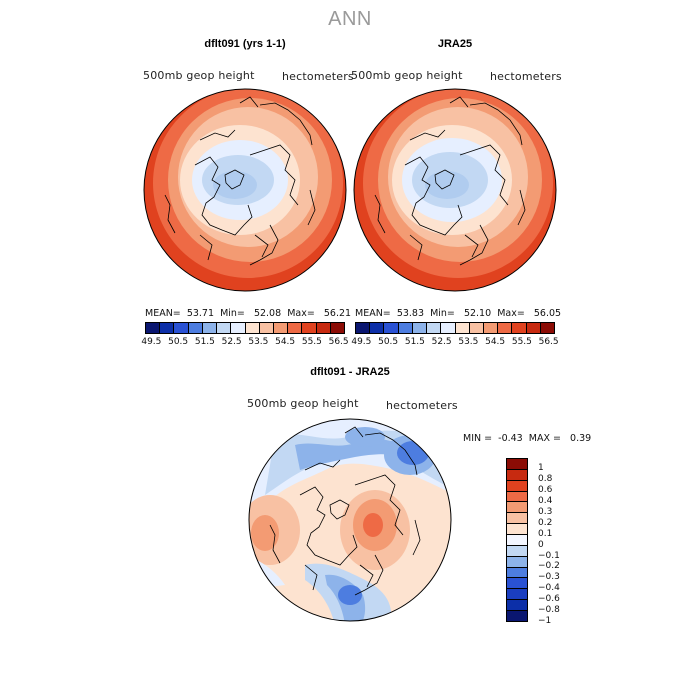  Describe the element at coordinates (549, 588) in the screenshot. I see `colorbar-tick-label: −0.4` at that location.